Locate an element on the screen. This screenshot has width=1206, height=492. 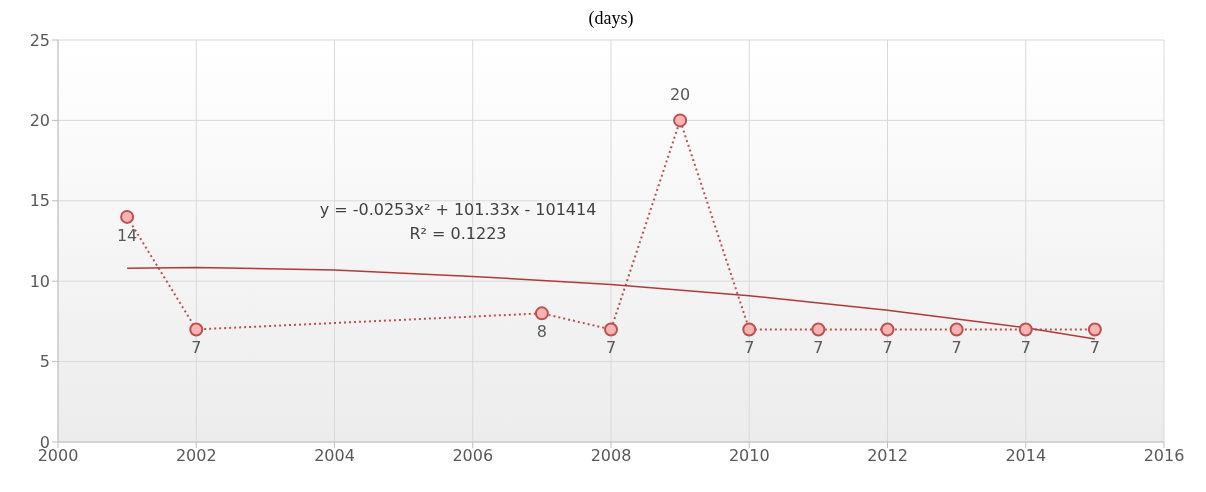
data-label: 8 is located at coordinates (541, 332).